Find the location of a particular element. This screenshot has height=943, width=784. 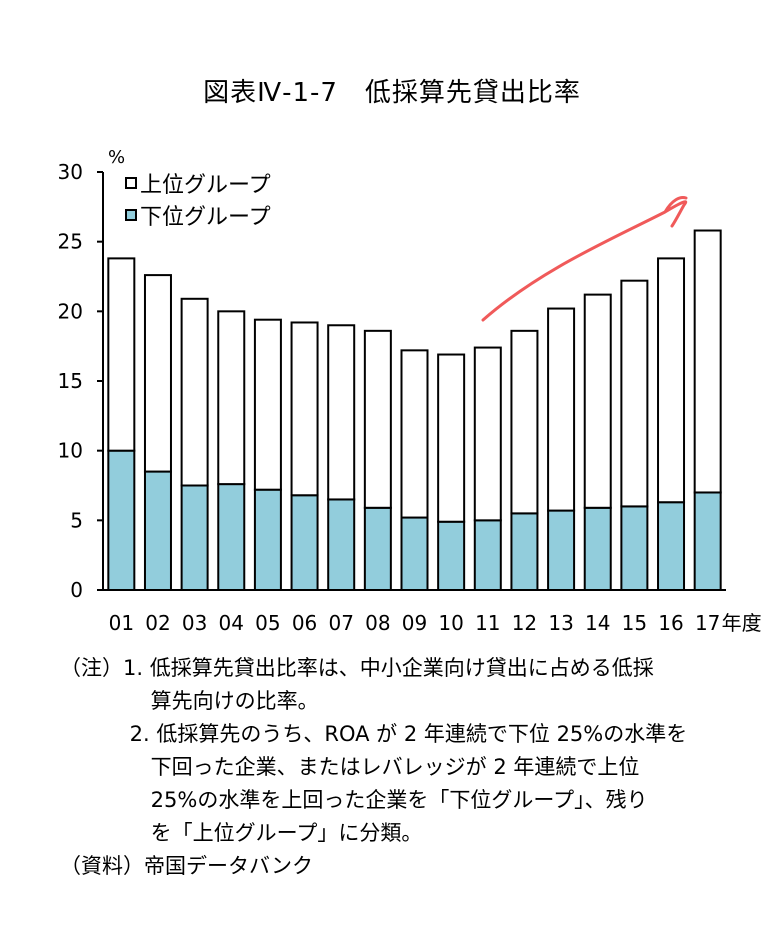

y-tick-label: 0 is located at coordinates (76, 590).